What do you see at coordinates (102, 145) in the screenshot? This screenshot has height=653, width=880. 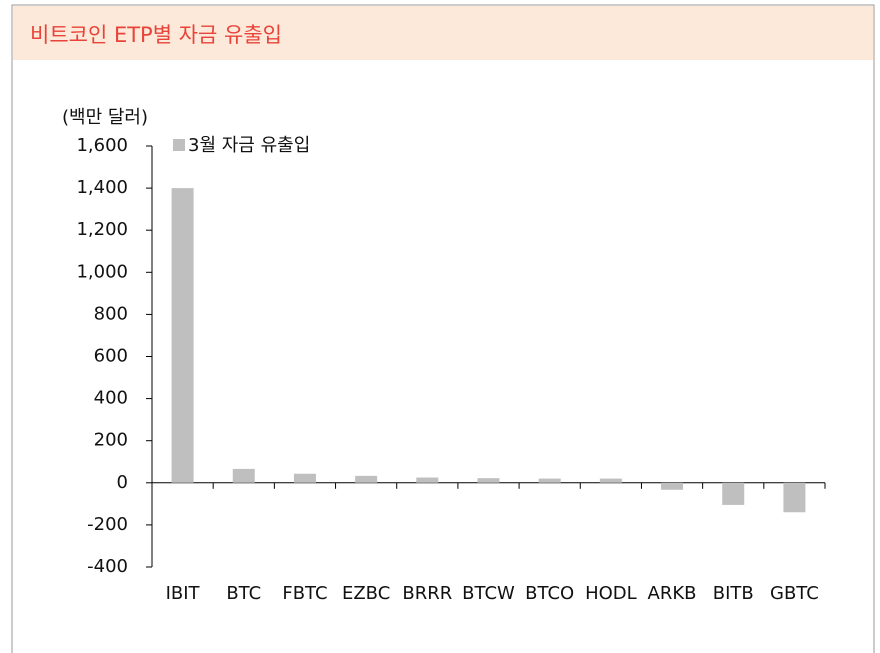 I see `y-tick-label: 1,600` at bounding box center [102, 145].